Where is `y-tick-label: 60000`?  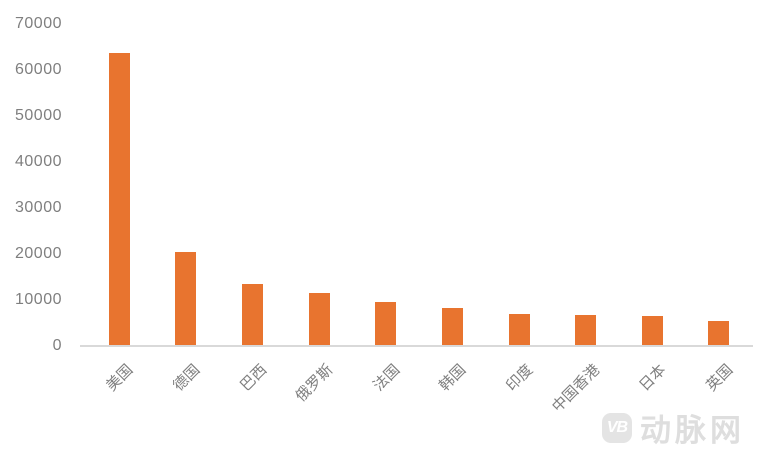 y-tick-label: 60000 is located at coordinates (38, 69).